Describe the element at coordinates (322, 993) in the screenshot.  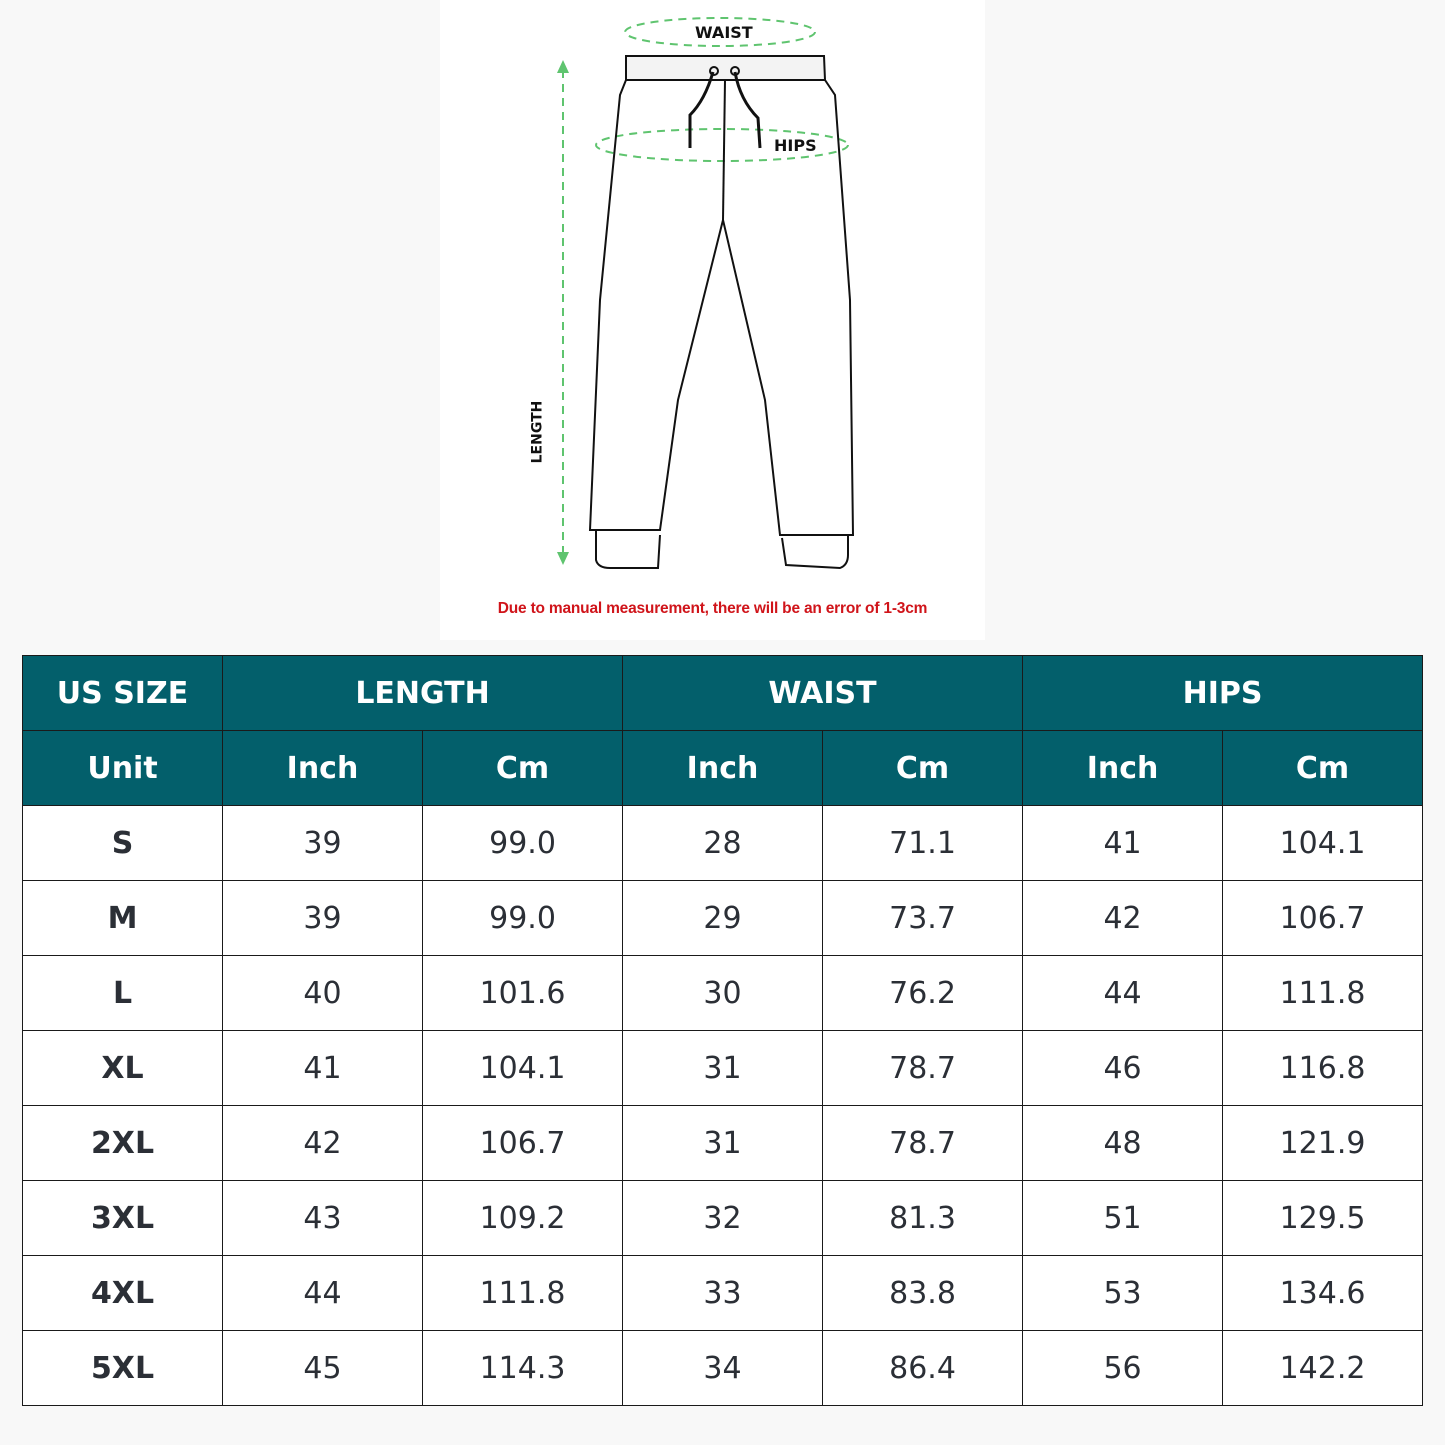
I see `value-cell: 40` at that location.